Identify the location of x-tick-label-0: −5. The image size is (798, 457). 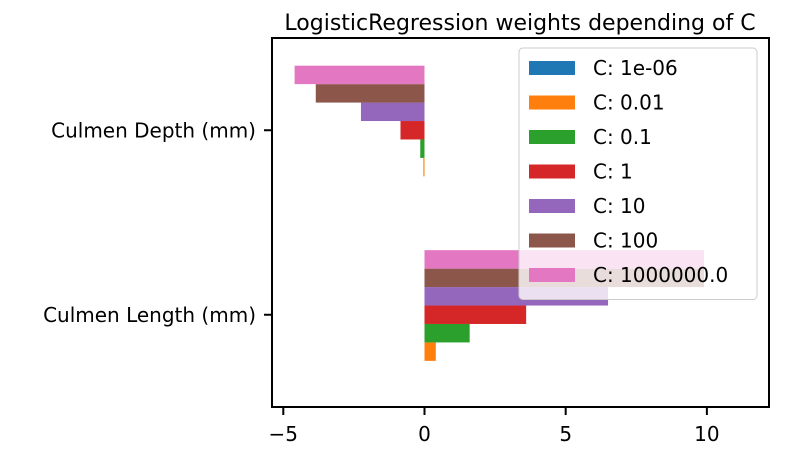
(283, 434).